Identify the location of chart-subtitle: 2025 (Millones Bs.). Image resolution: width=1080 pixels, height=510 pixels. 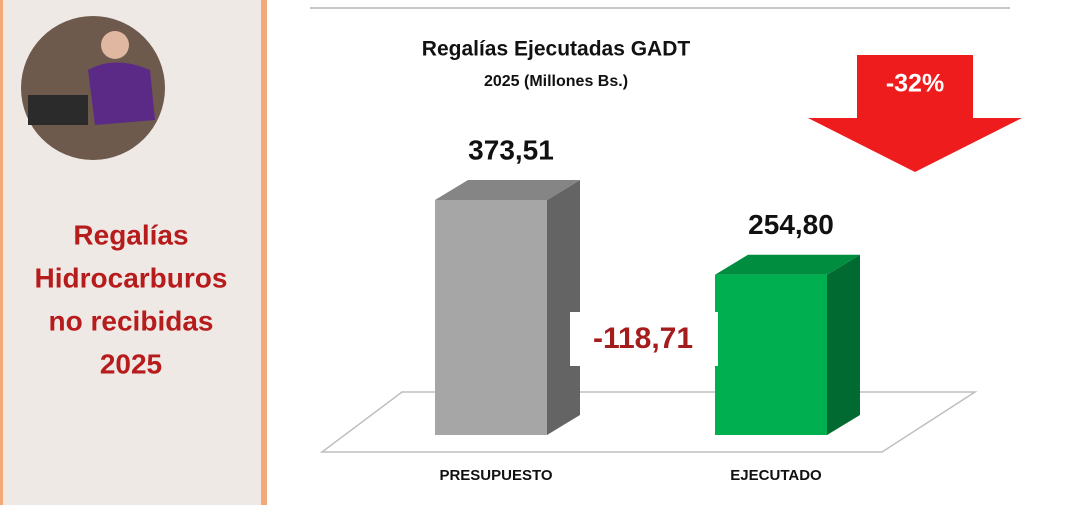
(556, 81).